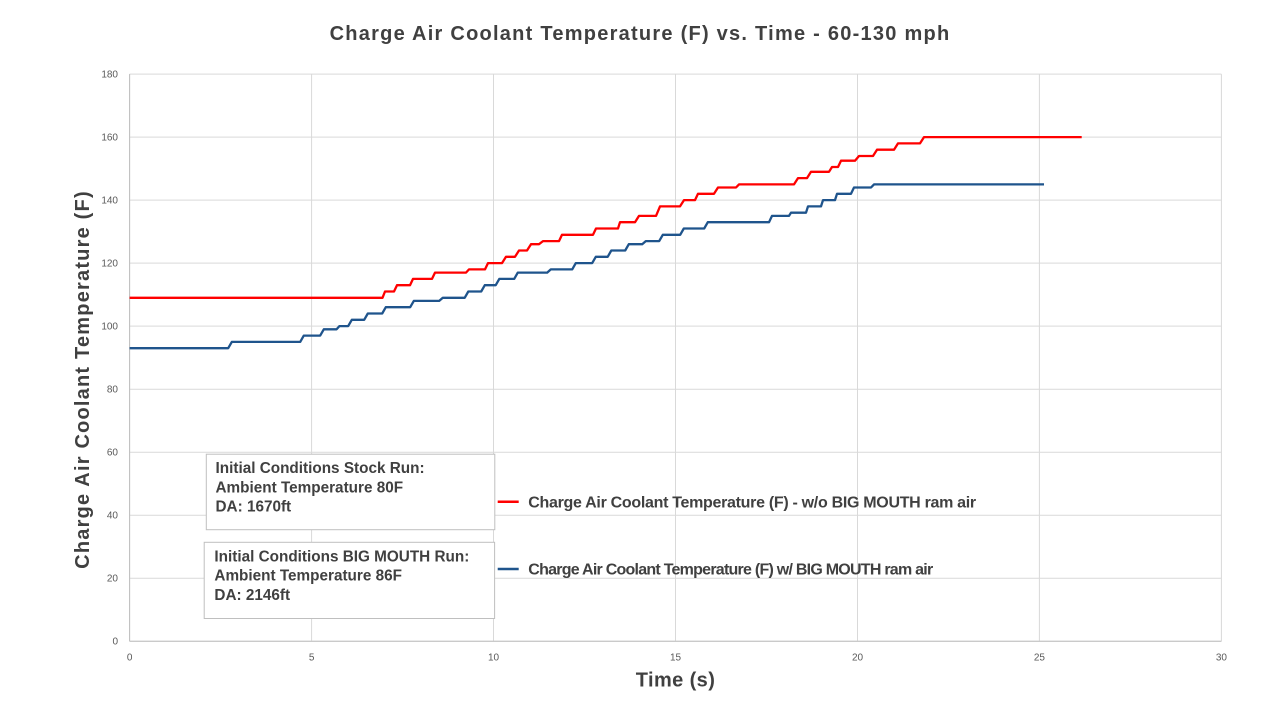 Image resolution: width=1280 pixels, height=720 pixels. What do you see at coordinates (252, 595) in the screenshot?
I see `svg-text: DA: 2146ft` at bounding box center [252, 595].